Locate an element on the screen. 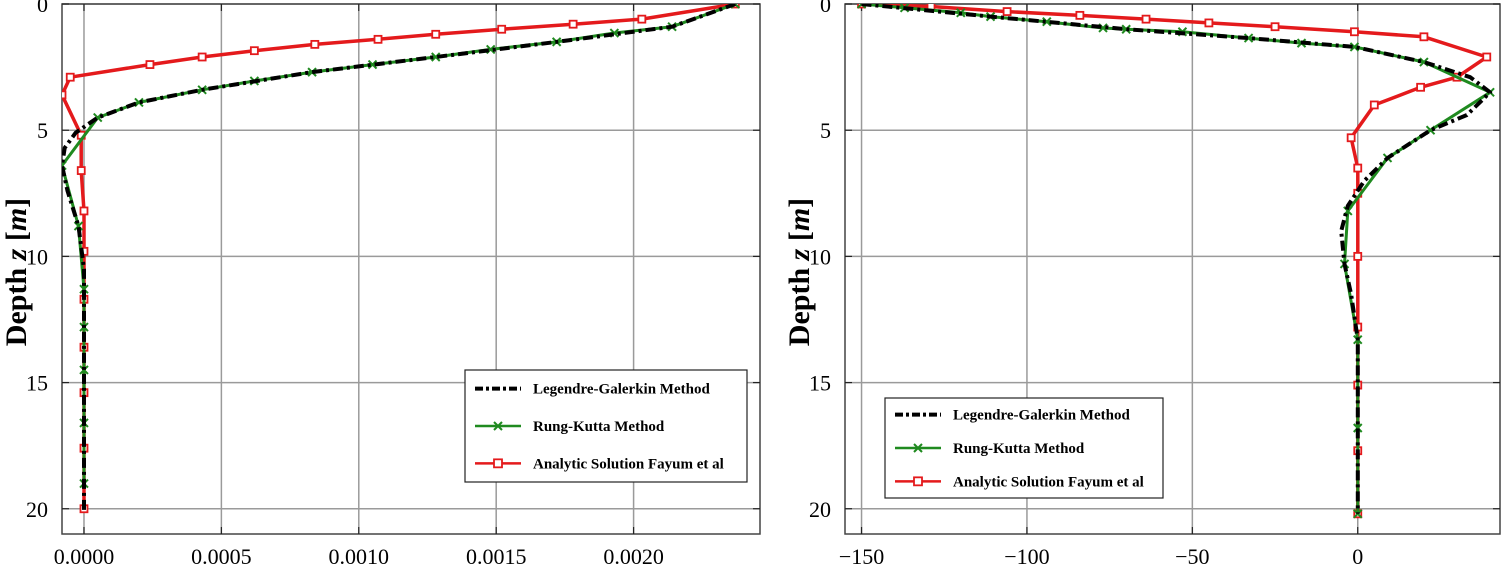 This screenshot has width=1505, height=576. x-tick-label: 0.0010 is located at coordinates (359, 556).